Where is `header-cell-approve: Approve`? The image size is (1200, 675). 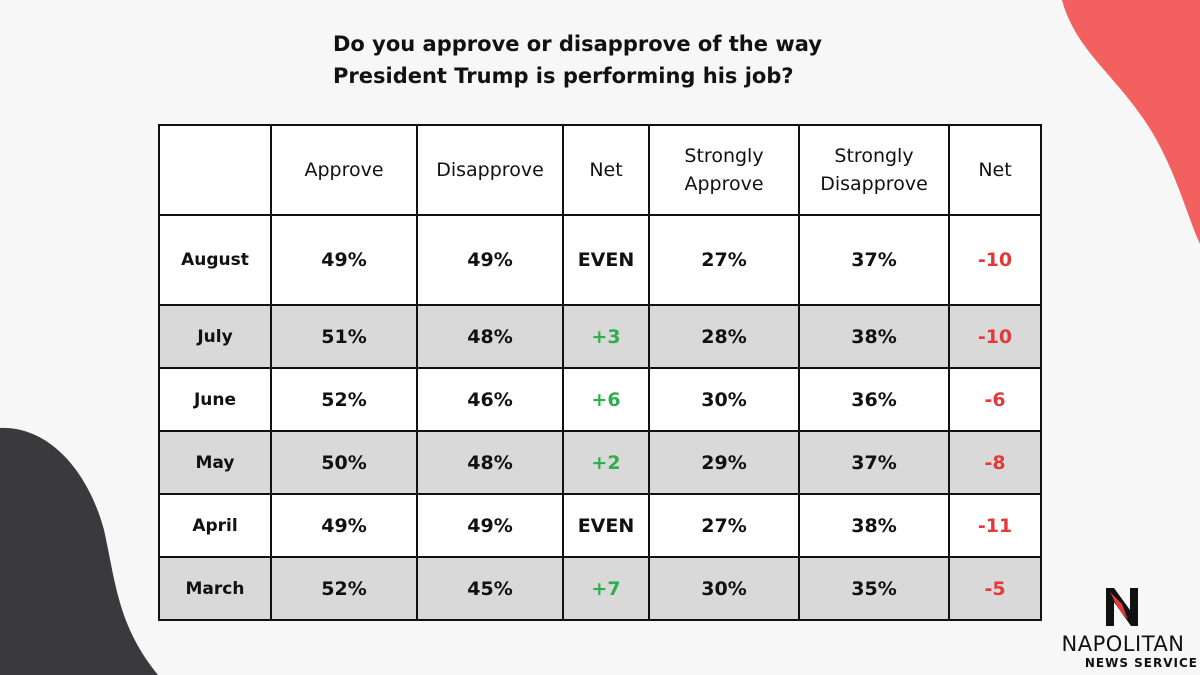
header-cell-approve: Approve is located at coordinates (344, 170).